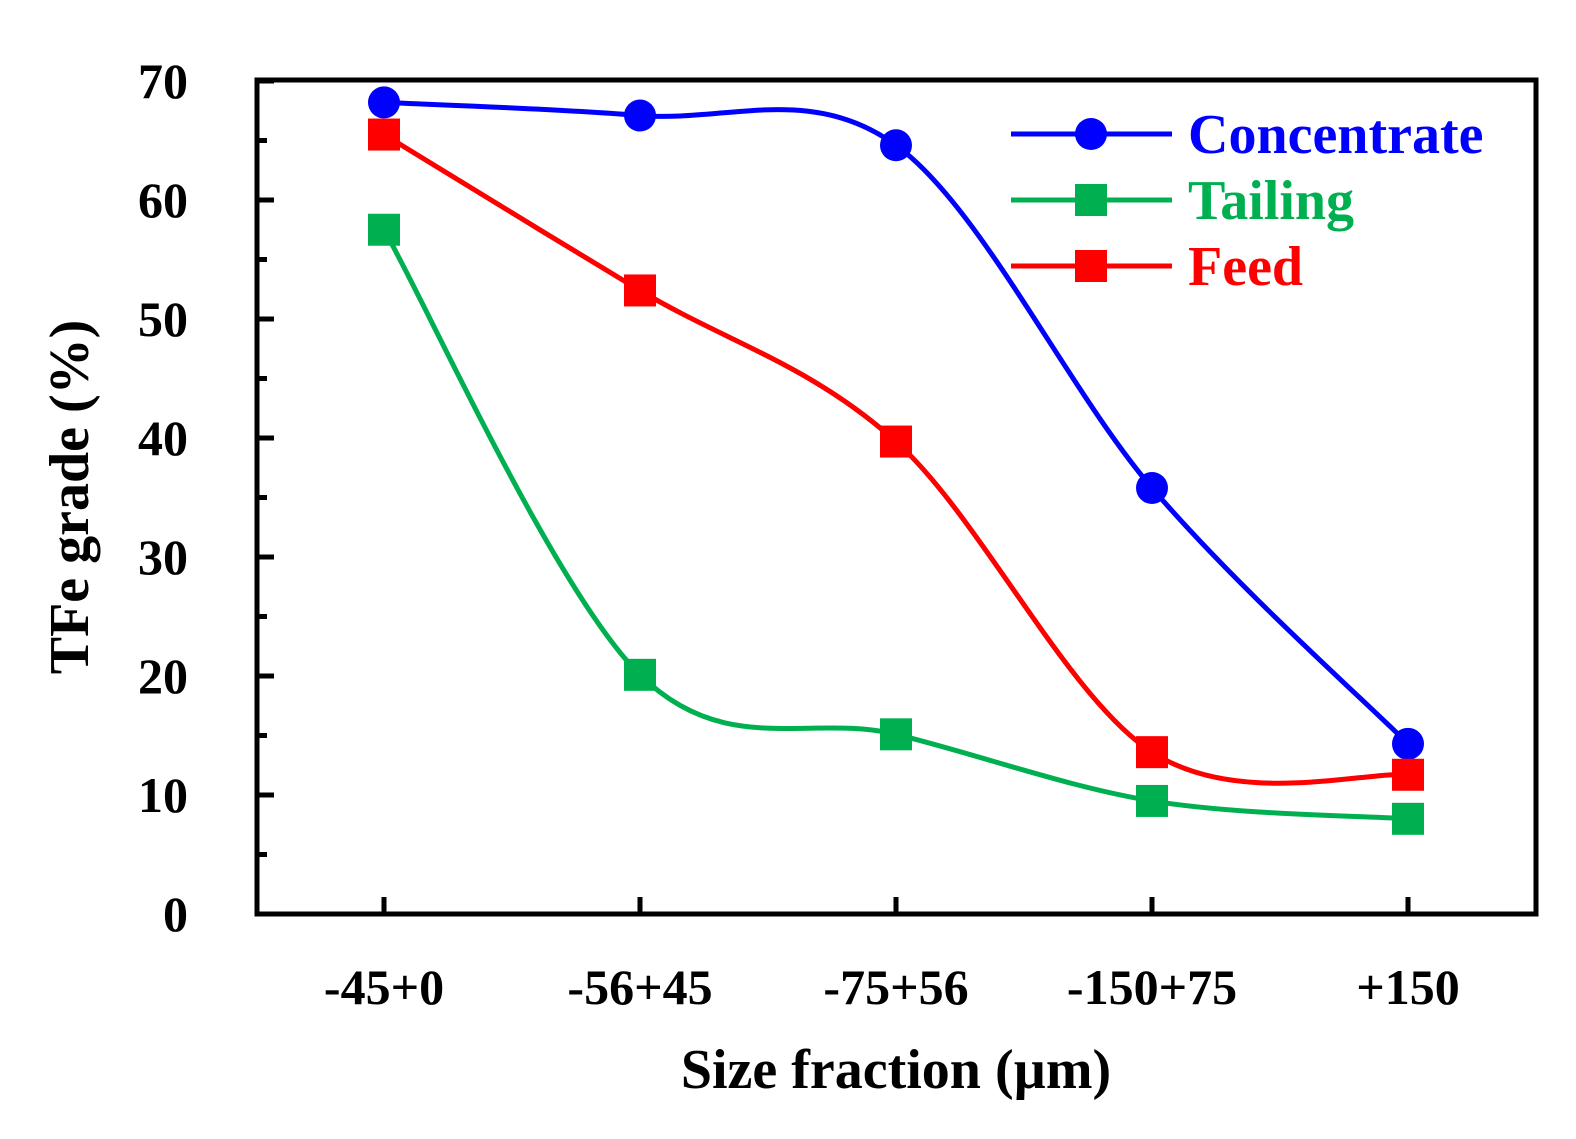 The width and height of the screenshot is (1576, 1139). I want to click on legend-marker-tailing, so click(1091, 200).